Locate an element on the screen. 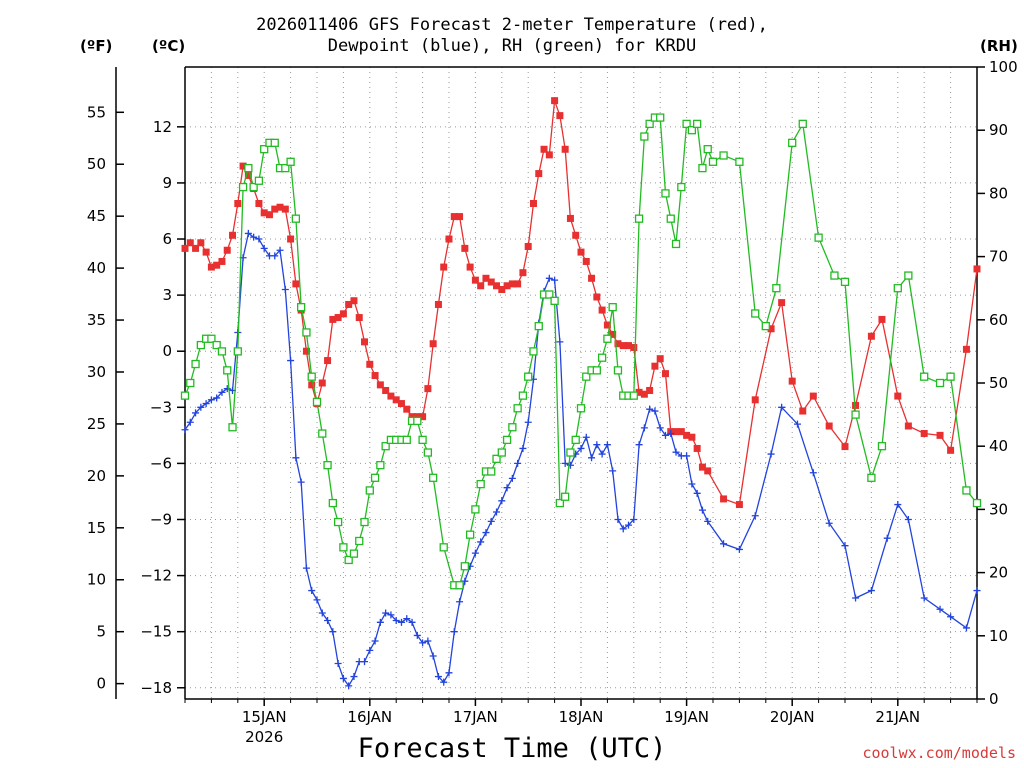 This screenshot has width=1024, height=768. rh-tick-label: 50 is located at coordinates (998, 383).